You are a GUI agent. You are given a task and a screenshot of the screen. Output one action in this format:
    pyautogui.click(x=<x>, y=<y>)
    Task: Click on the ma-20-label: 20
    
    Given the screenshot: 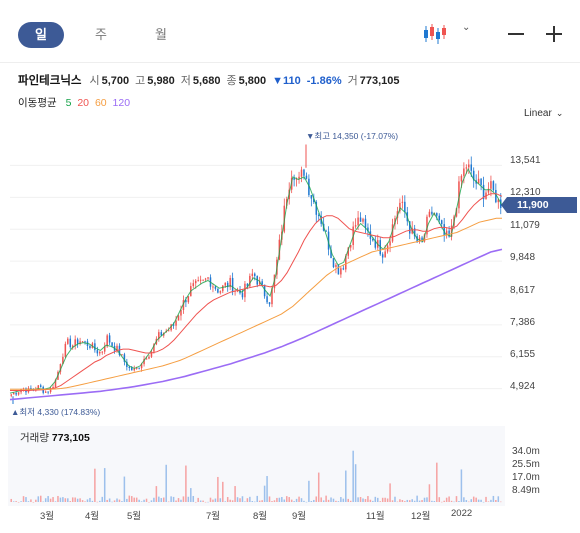 What is the action you would take?
    pyautogui.click(x=83, y=103)
    